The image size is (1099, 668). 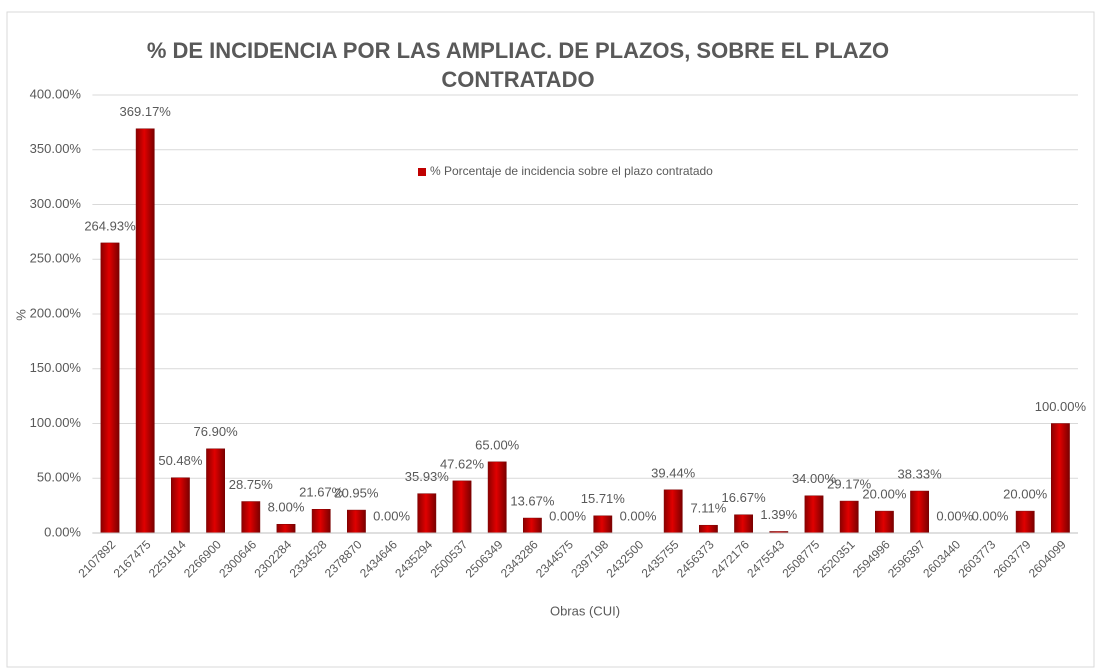 What do you see at coordinates (251, 484) in the screenshot?
I see `data-label: 28.75%` at bounding box center [251, 484].